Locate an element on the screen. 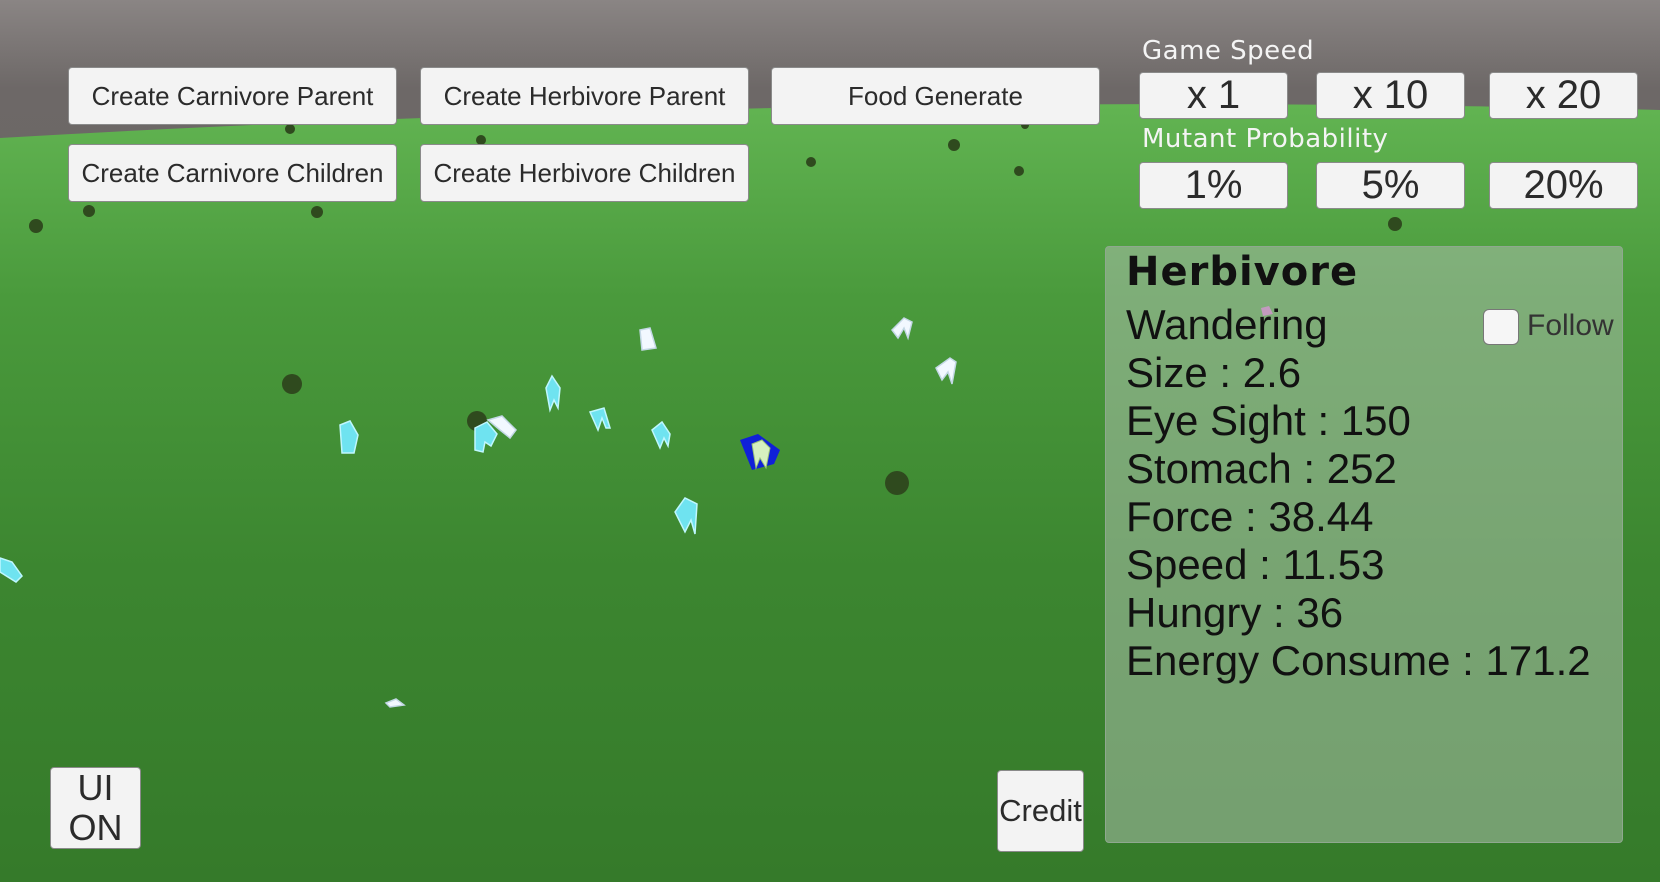 The height and width of the screenshot is (882, 1660). create-herbivore-parent-button: Create Herbivore Parent is located at coordinates (584, 96).